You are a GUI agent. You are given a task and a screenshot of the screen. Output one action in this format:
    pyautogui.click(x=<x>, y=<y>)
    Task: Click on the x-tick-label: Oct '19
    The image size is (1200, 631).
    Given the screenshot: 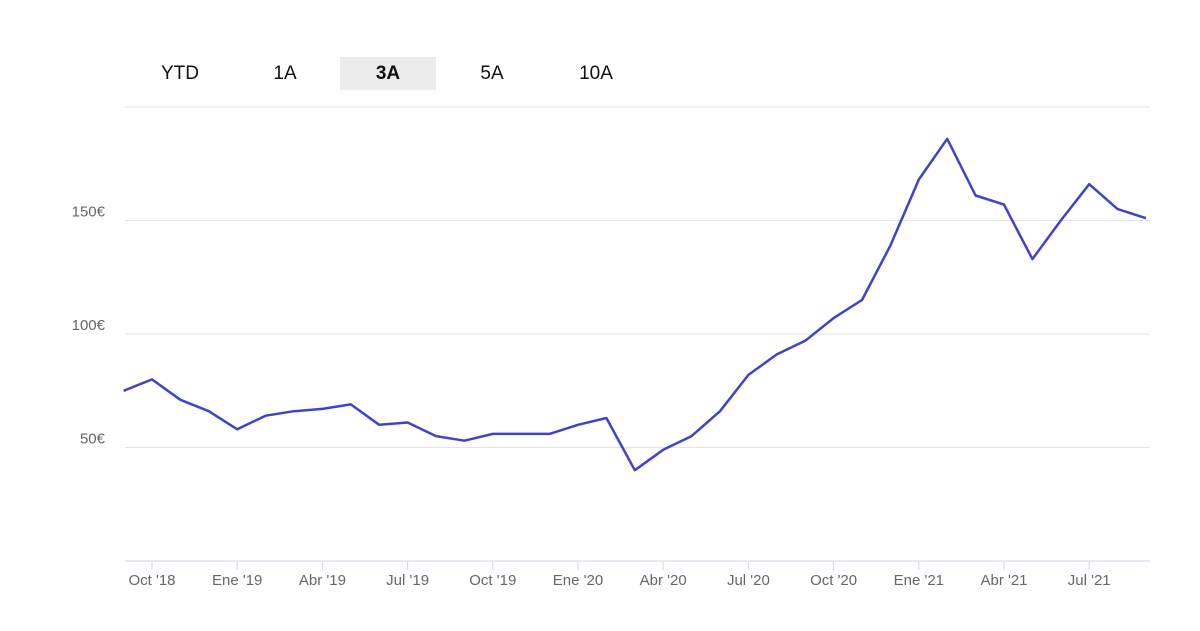 What is the action you would take?
    pyautogui.click(x=492, y=580)
    